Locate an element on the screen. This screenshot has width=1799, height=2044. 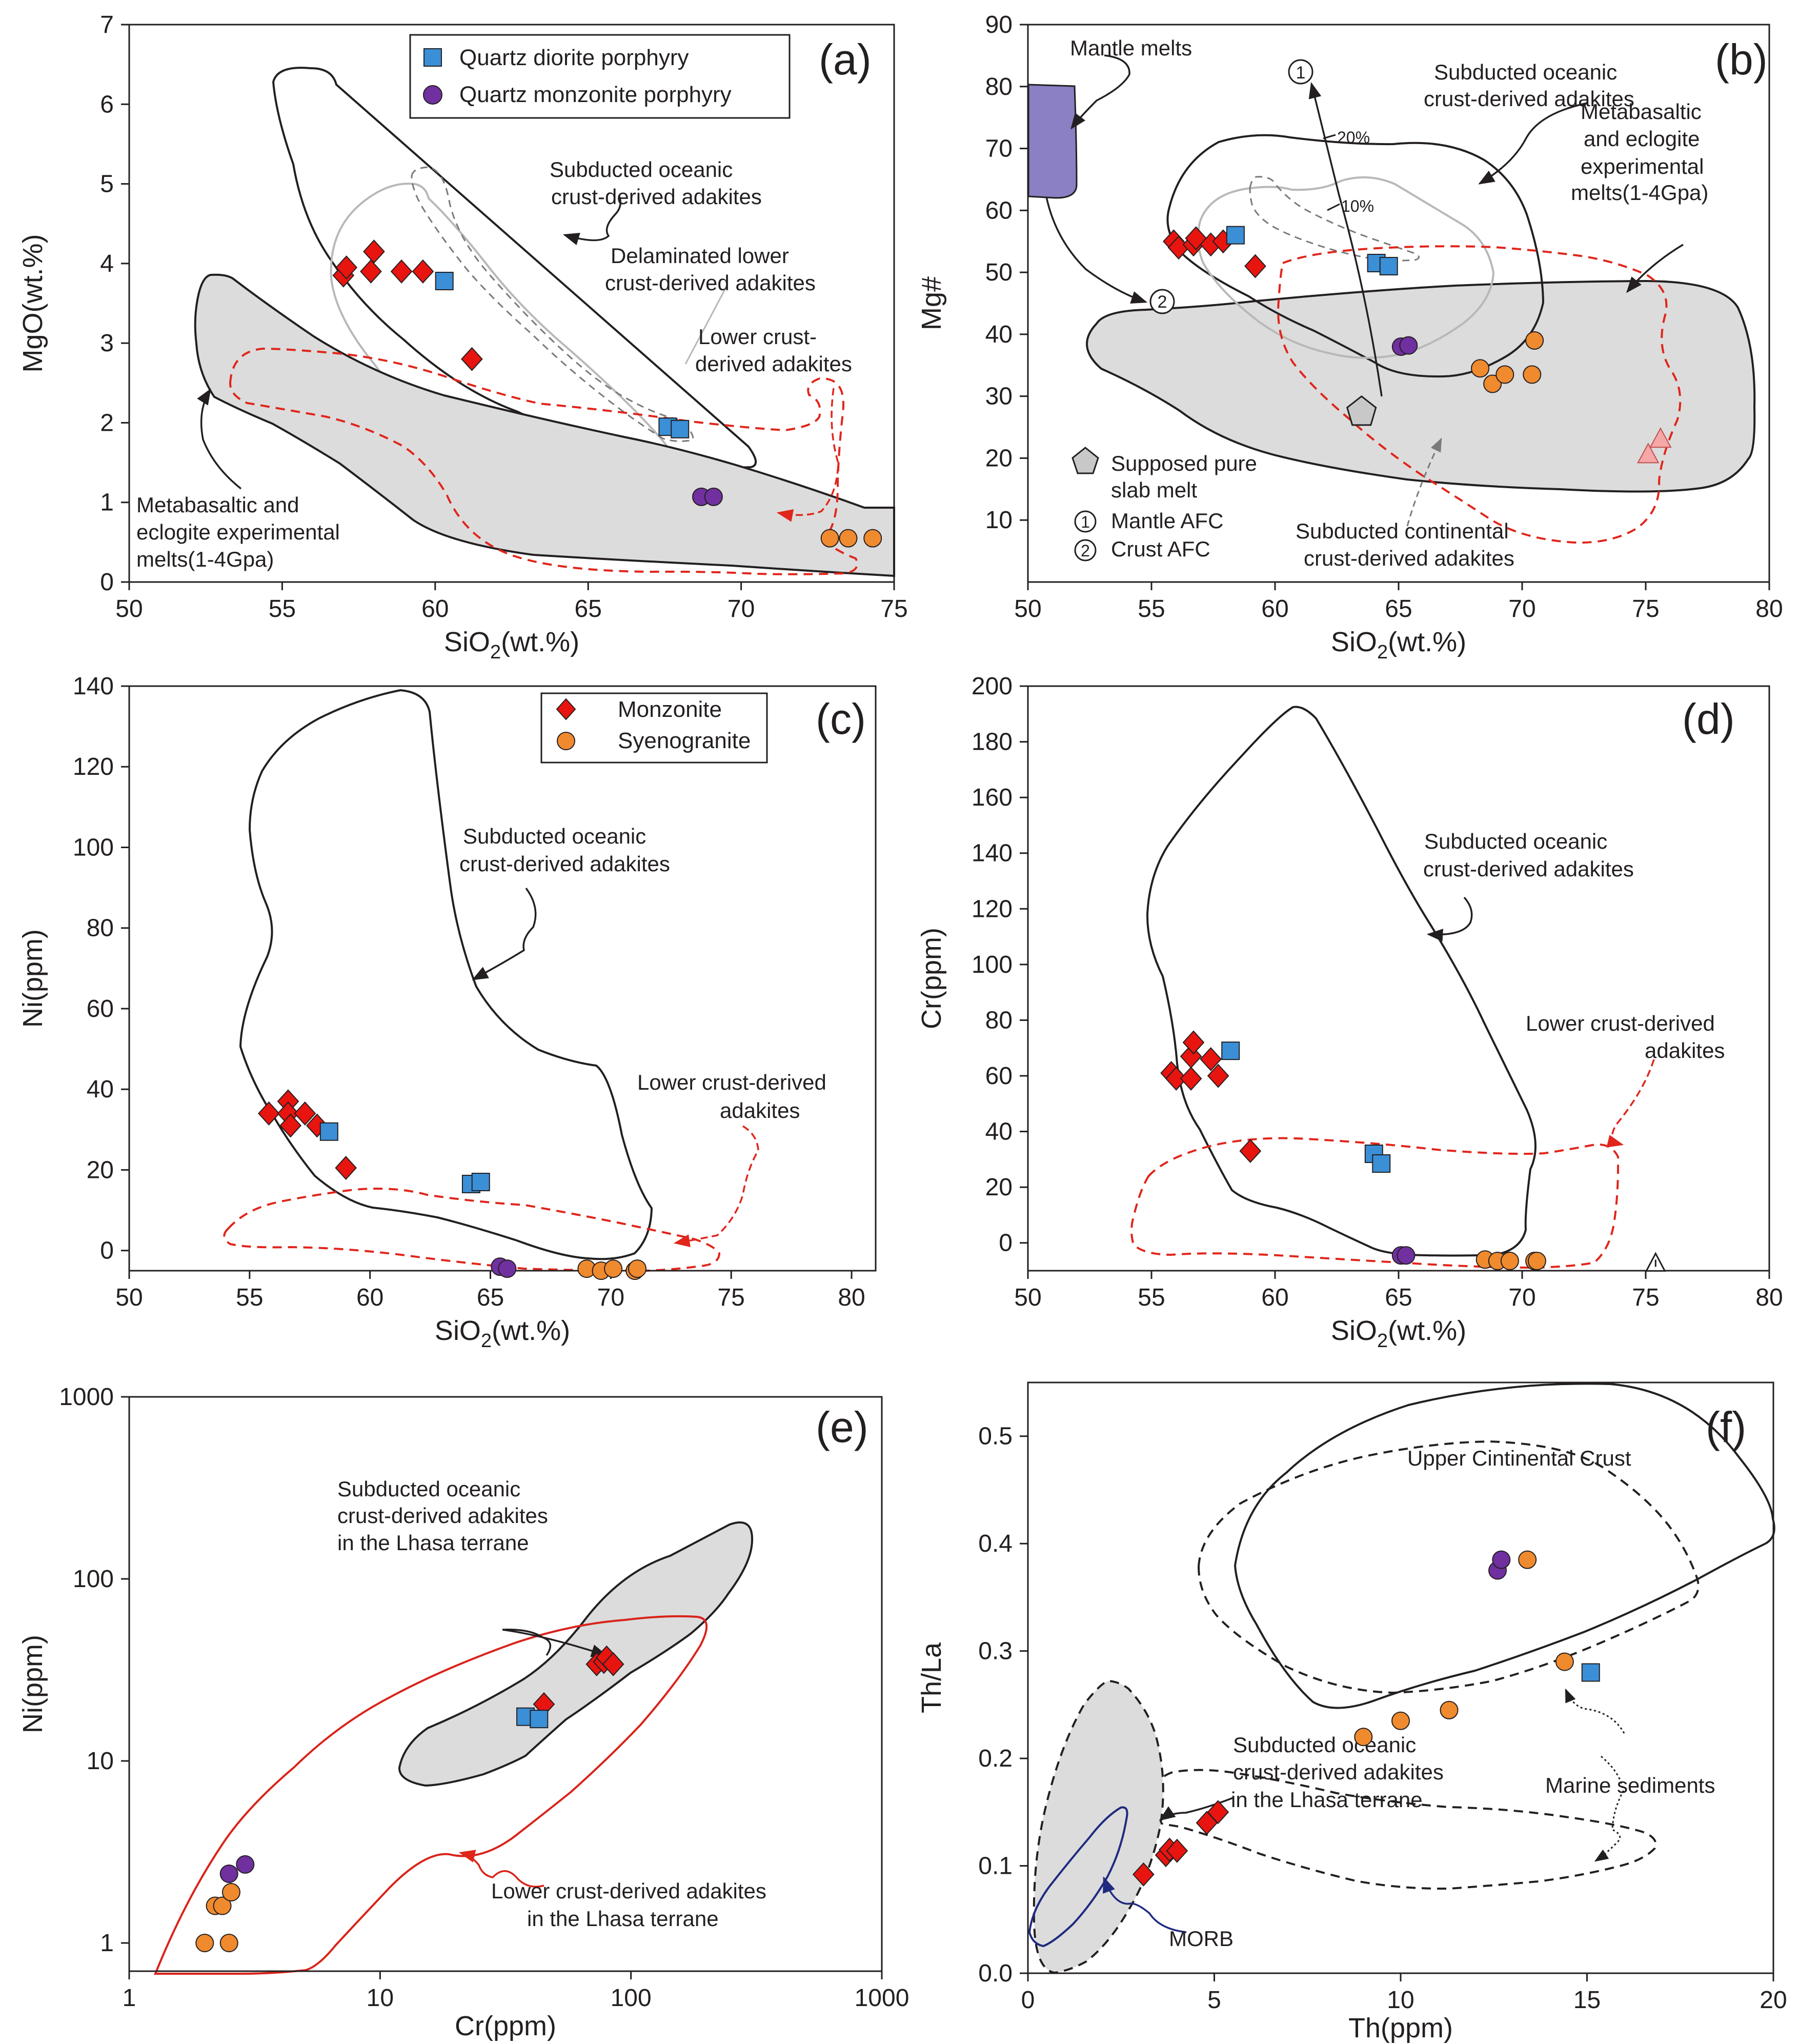
annot-morb: MORB is located at coordinates (1201, 1939).